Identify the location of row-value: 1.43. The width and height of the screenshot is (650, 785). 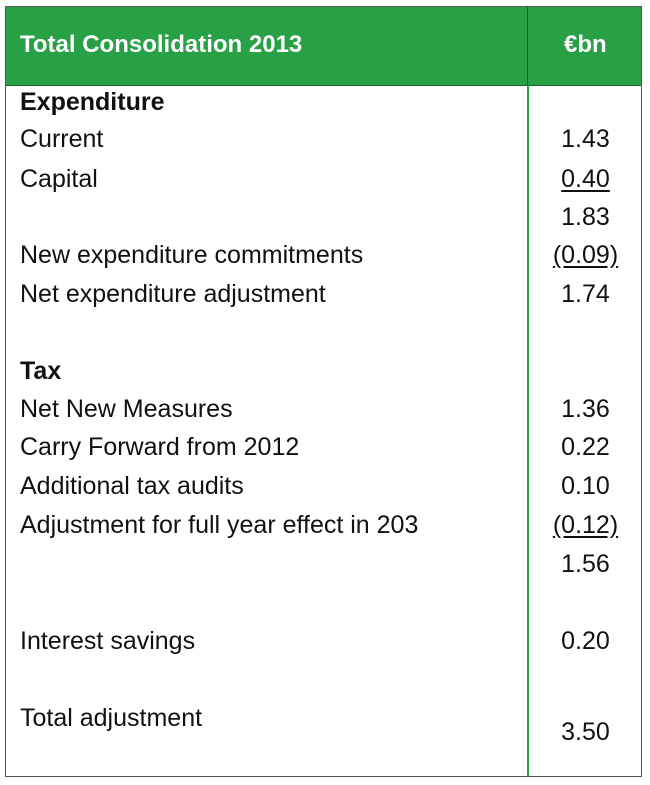
(585, 139).